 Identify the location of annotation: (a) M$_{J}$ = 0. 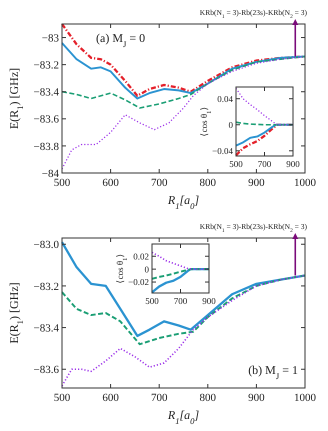
(121, 40).